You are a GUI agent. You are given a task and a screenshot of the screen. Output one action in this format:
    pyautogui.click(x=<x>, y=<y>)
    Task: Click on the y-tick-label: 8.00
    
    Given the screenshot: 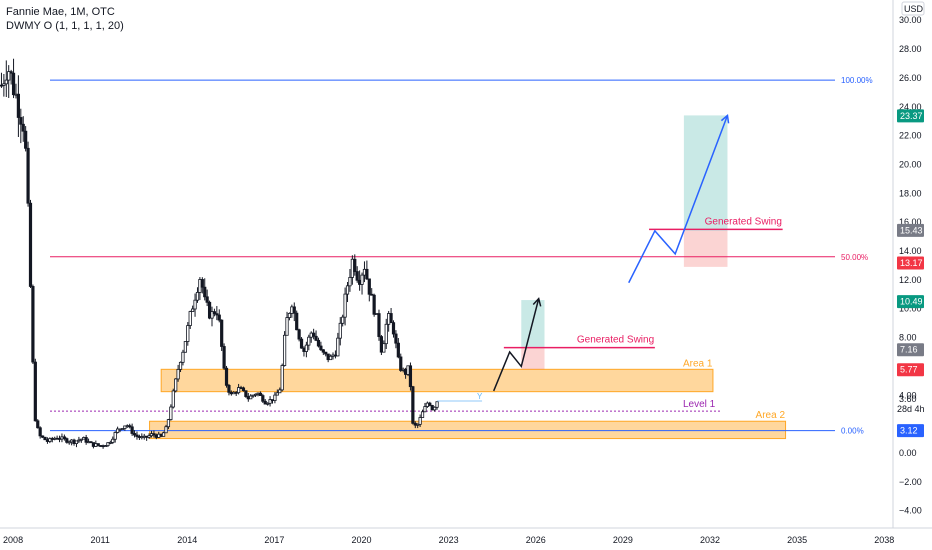 What is the action you would take?
    pyautogui.click(x=908, y=338)
    